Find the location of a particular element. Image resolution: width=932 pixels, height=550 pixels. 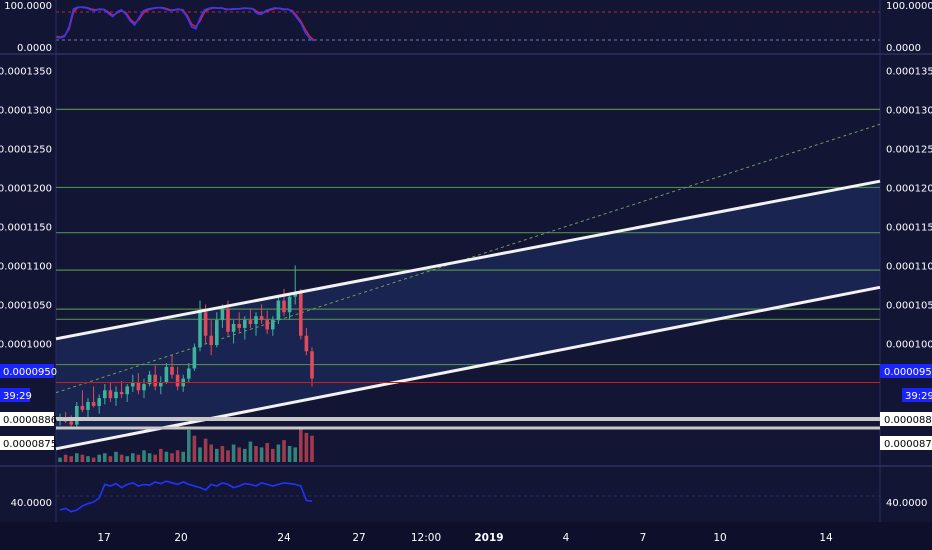

level-badge-886-right is located at coordinates (906, 419).